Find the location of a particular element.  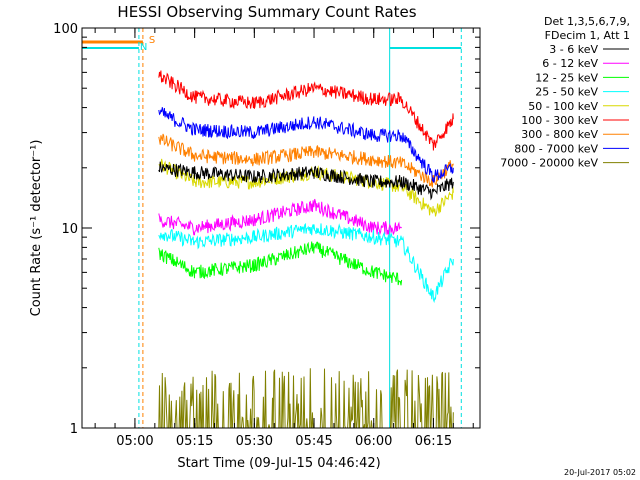

legend-entry-label: 300 - 800 keV is located at coordinates (559, 134).